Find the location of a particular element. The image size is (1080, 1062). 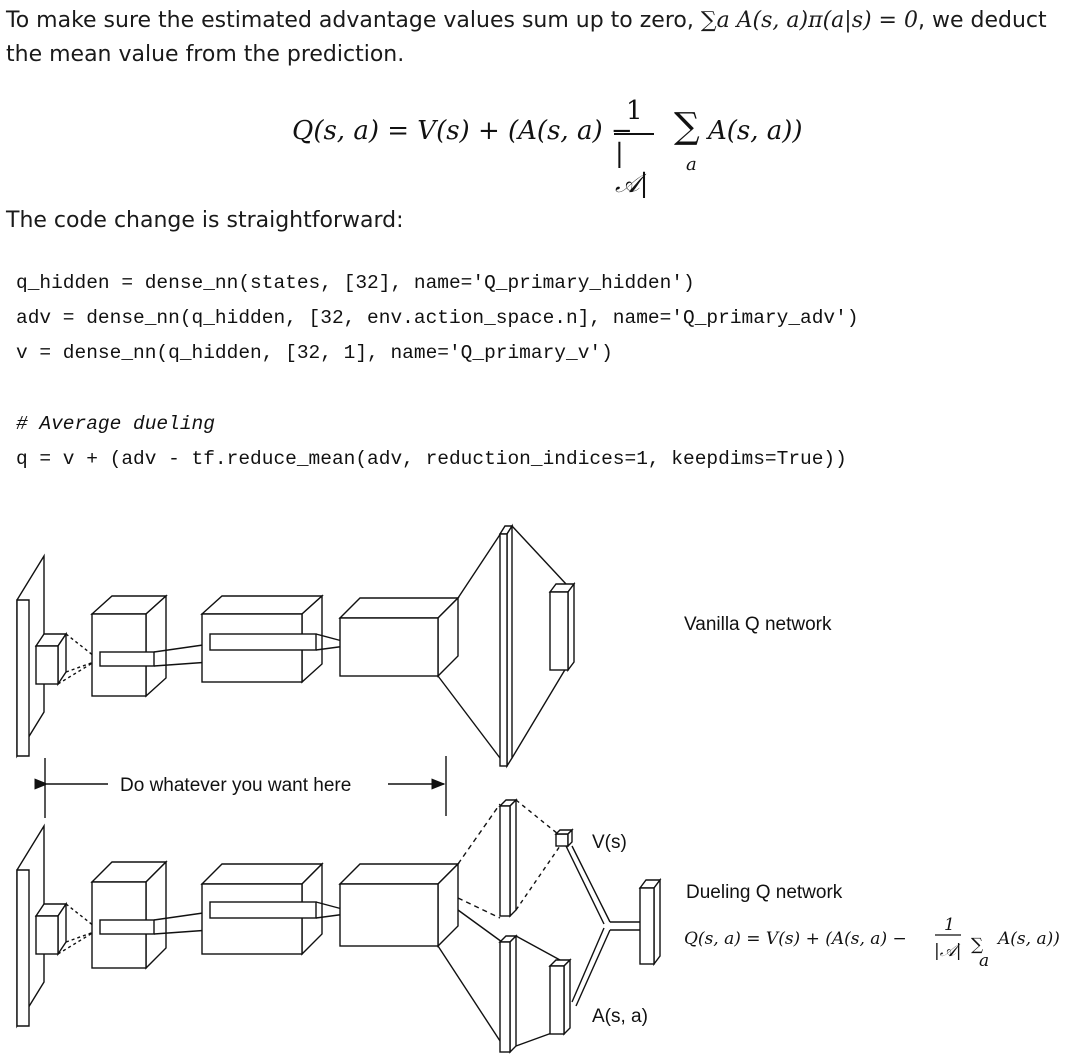

v-label: V(s) is located at coordinates (609, 842).